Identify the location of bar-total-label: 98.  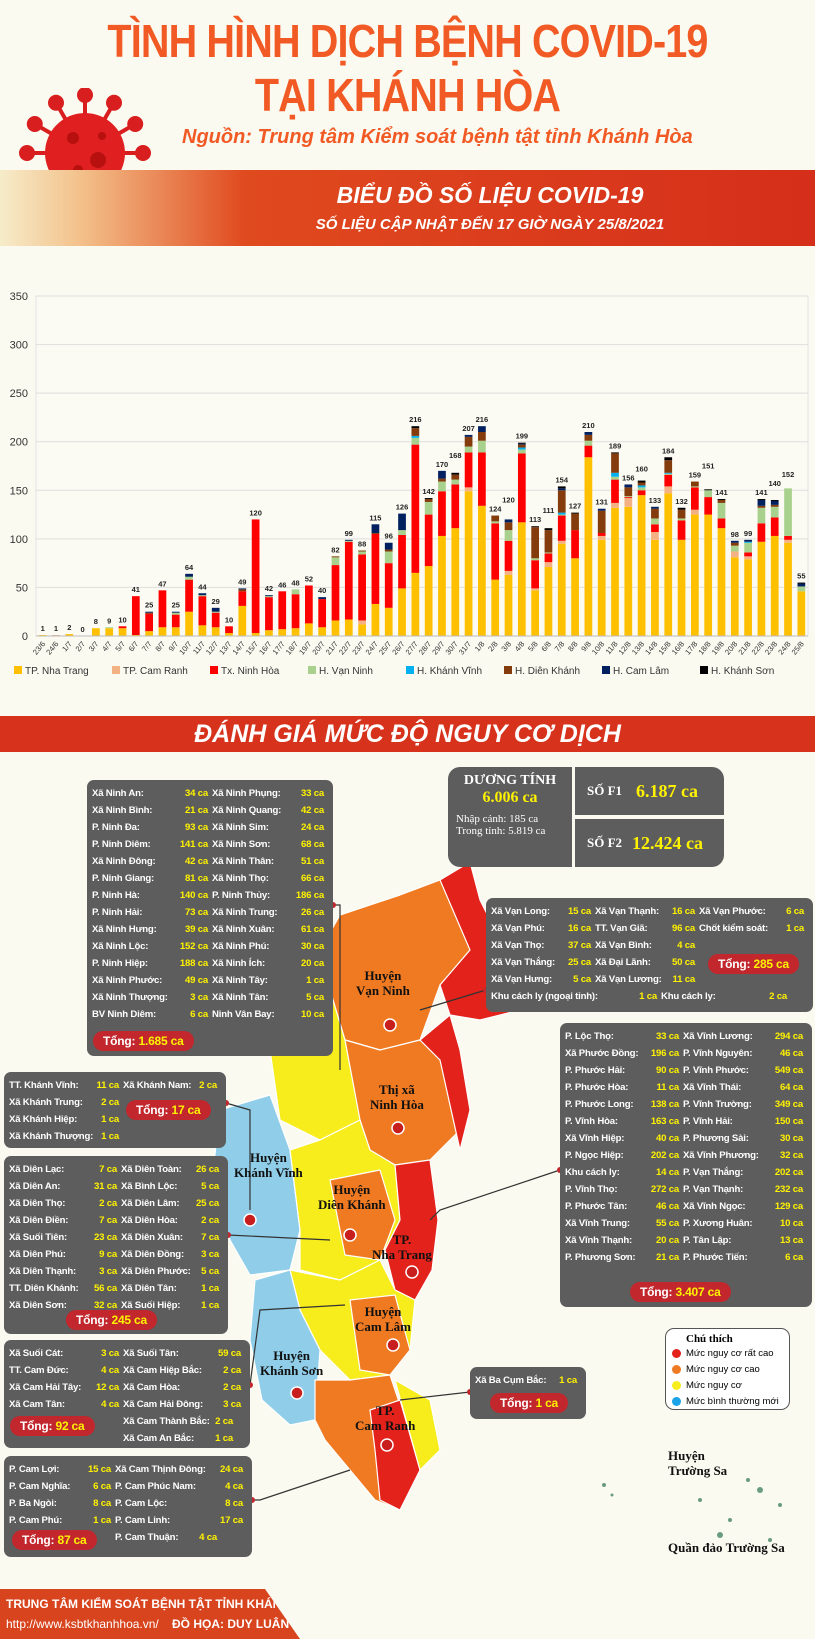
(735, 534).